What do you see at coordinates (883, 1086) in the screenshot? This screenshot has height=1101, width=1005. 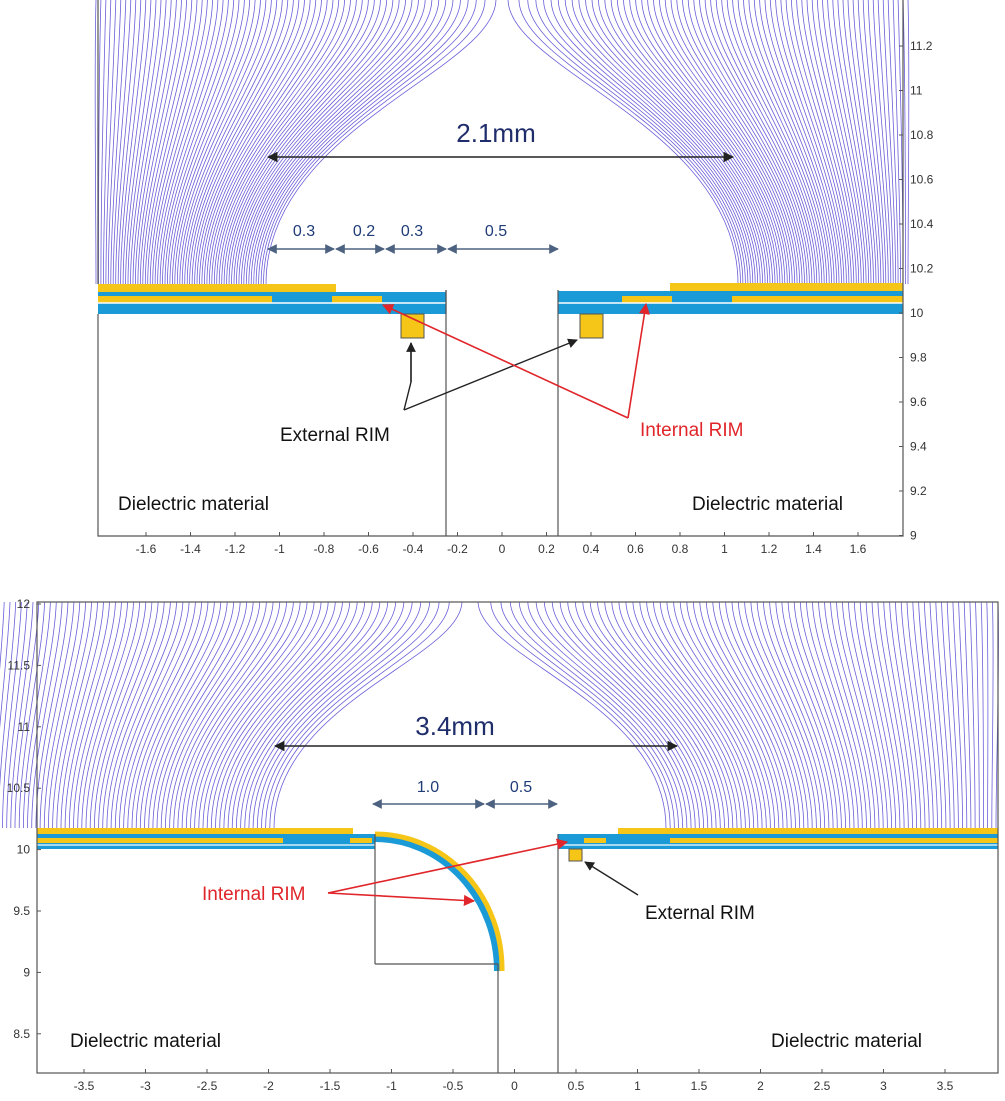 I see `x-tick-label: 3` at bounding box center [883, 1086].